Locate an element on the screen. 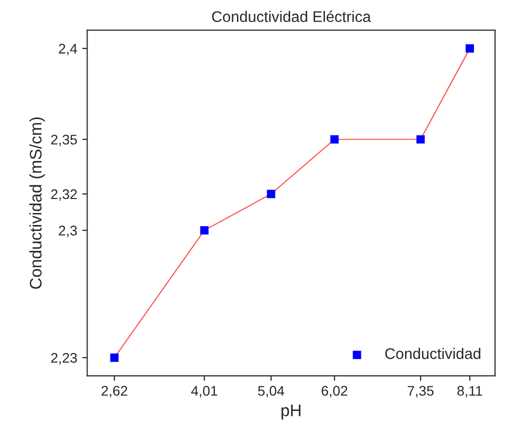  y-axis-title: Conductividad (mS/cm) is located at coordinates (37, 203).